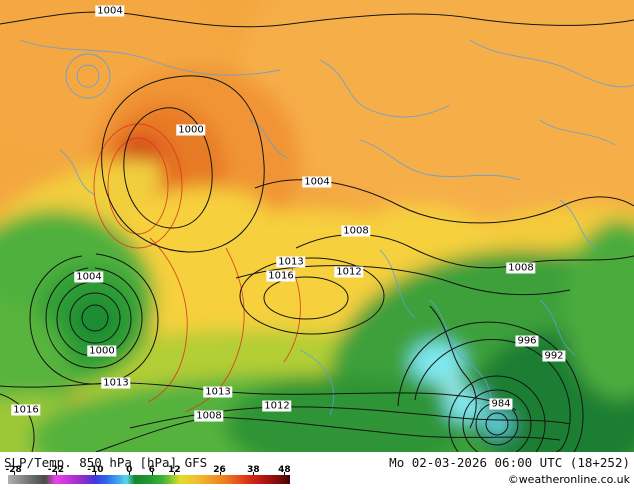 This screenshot has height=490, width=634. What do you see at coordinates (106, 462) in the screenshot?
I see `map-title: SLP/Temp. 850 hPa [hPa] GFS` at bounding box center [106, 462].